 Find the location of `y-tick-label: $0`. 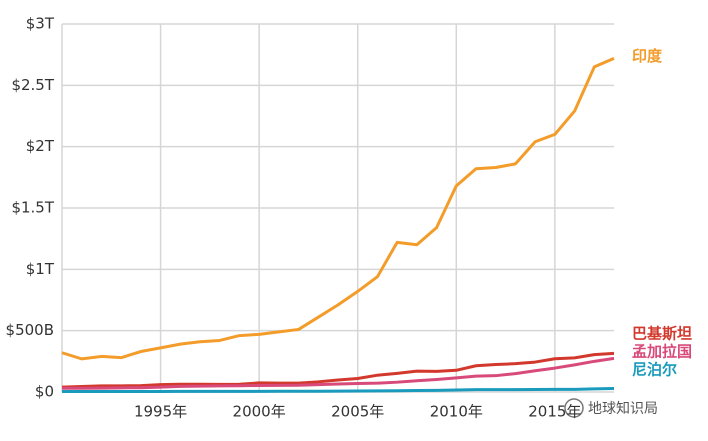

y-tick-label: $0 is located at coordinates (44, 392).